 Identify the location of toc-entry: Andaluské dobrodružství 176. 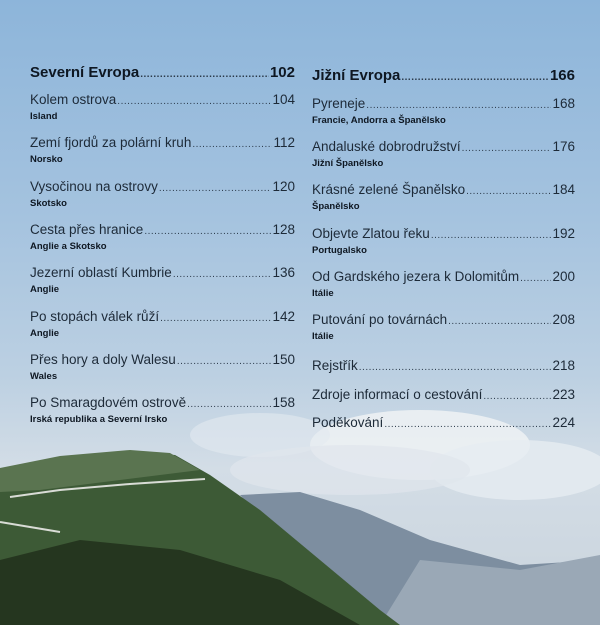
(443, 146).